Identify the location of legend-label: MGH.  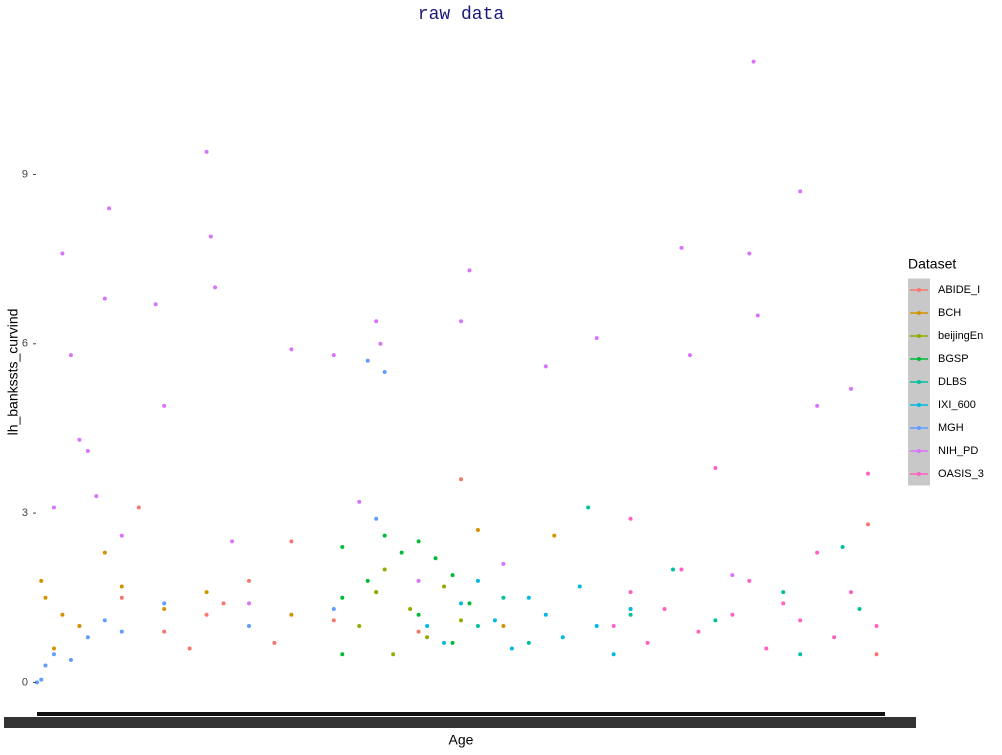
(951, 428).